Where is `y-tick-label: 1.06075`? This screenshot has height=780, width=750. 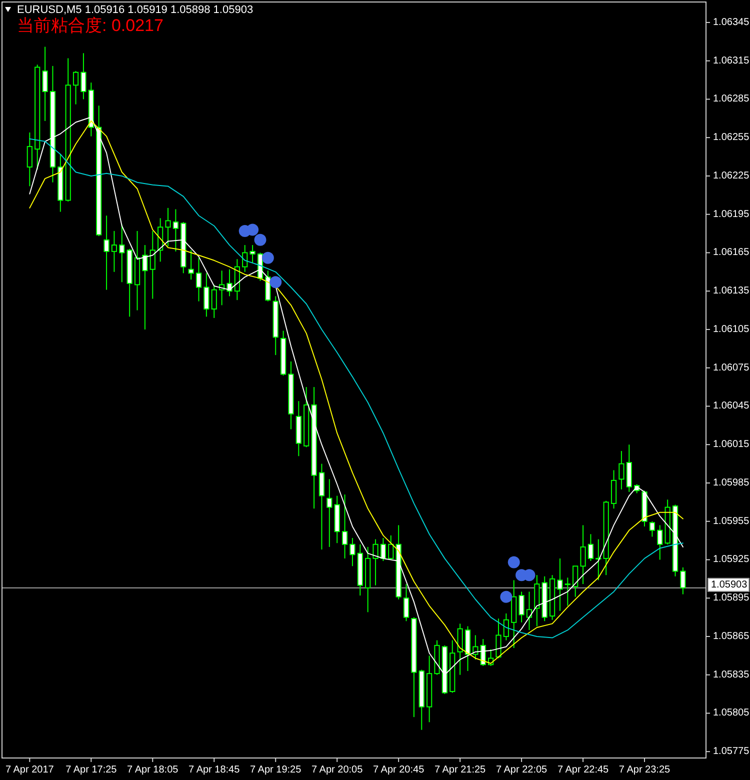 y-tick-label: 1.06075 is located at coordinates (731, 368).